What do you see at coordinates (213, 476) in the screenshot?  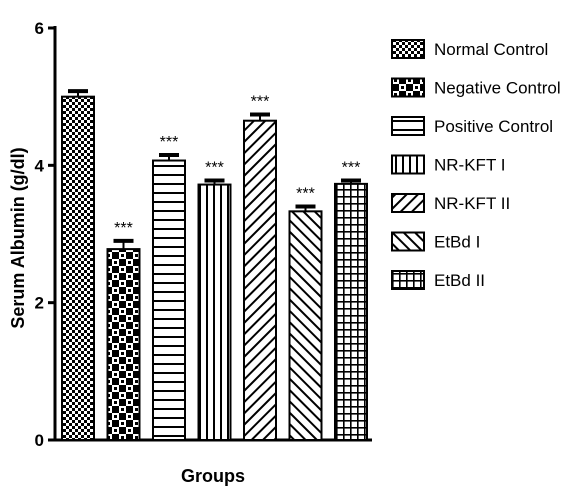 I see `x-axis-title: Groups` at bounding box center [213, 476].